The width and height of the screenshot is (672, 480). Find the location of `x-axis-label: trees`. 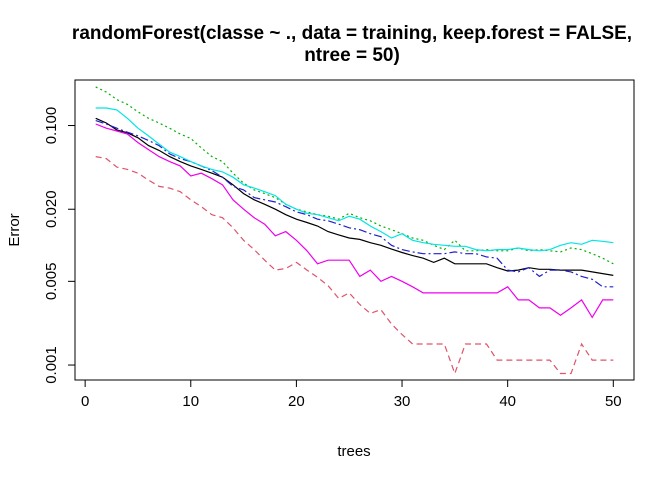

x-axis-label: trees is located at coordinates (353, 451).